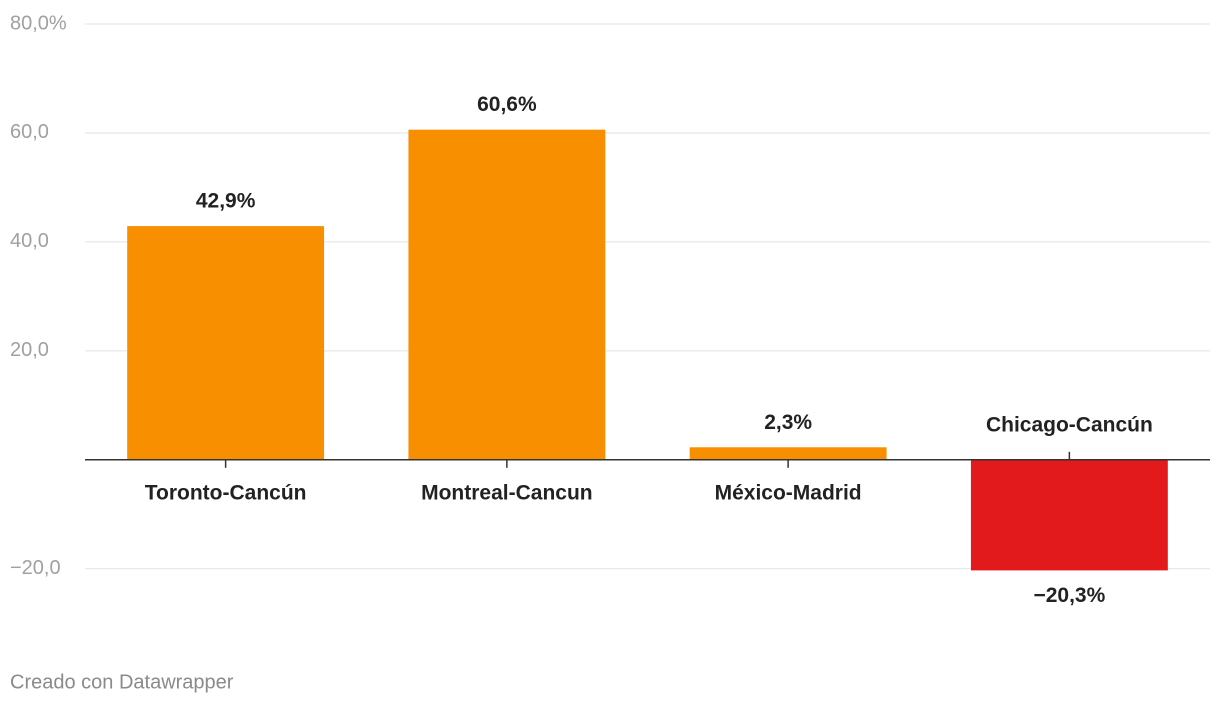 The width and height of the screenshot is (1220, 706). I want to click on y-tick-label: 60,0, so click(29, 132).